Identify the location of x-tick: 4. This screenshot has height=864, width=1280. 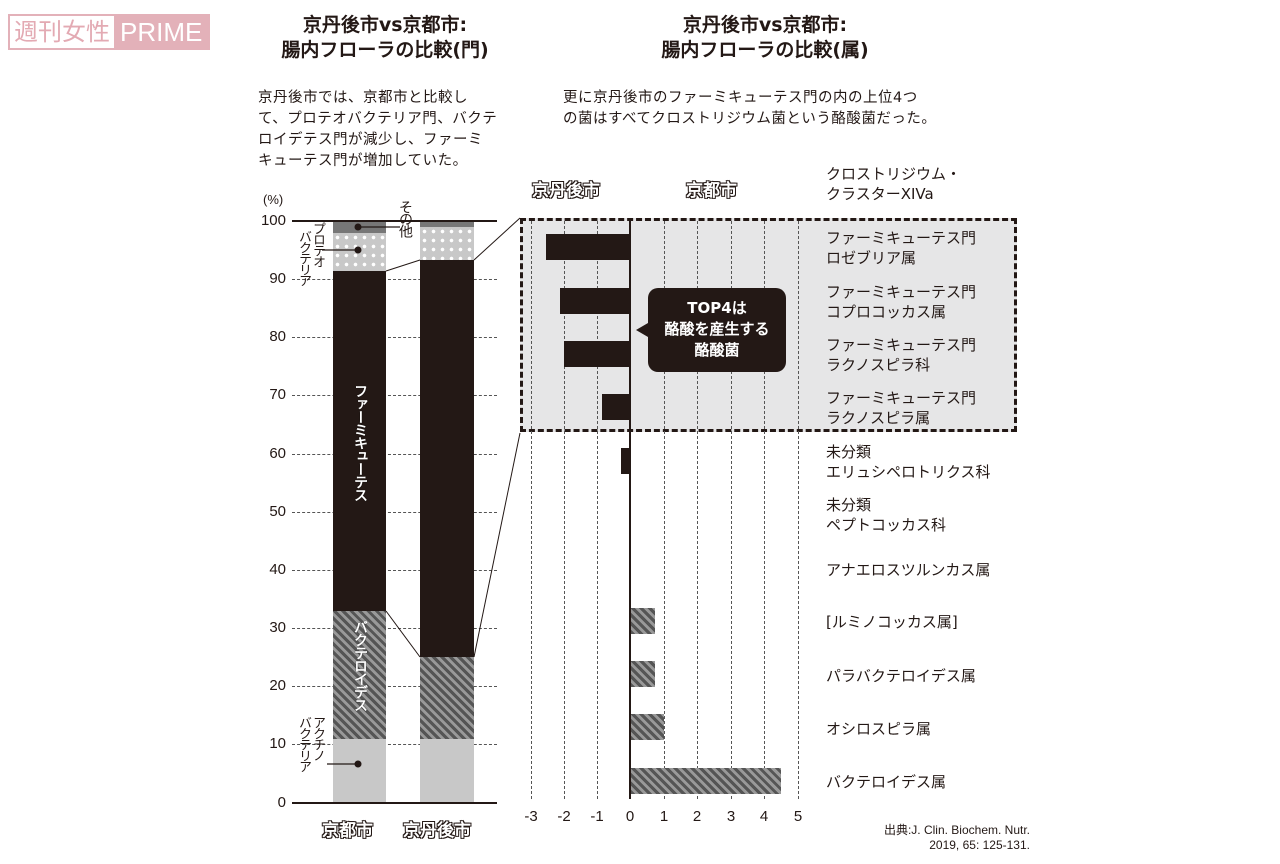
(764, 816).